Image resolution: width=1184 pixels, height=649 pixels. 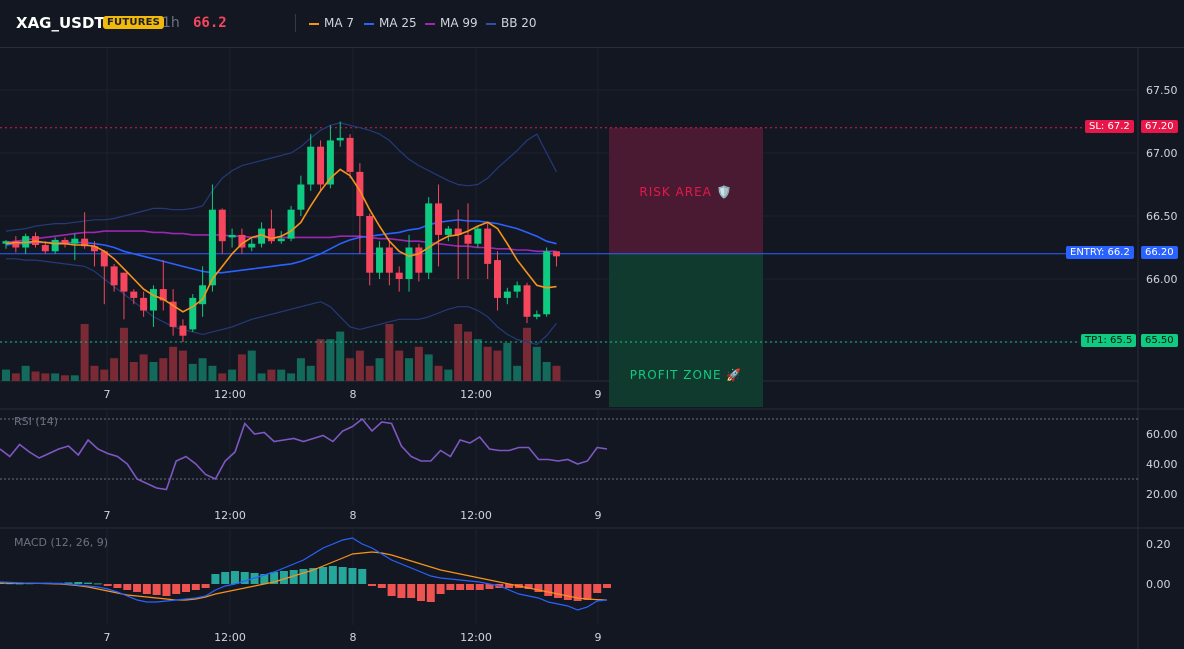 What do you see at coordinates (598, 637) in the screenshot?
I see `time-tick-label: 9` at bounding box center [598, 637].